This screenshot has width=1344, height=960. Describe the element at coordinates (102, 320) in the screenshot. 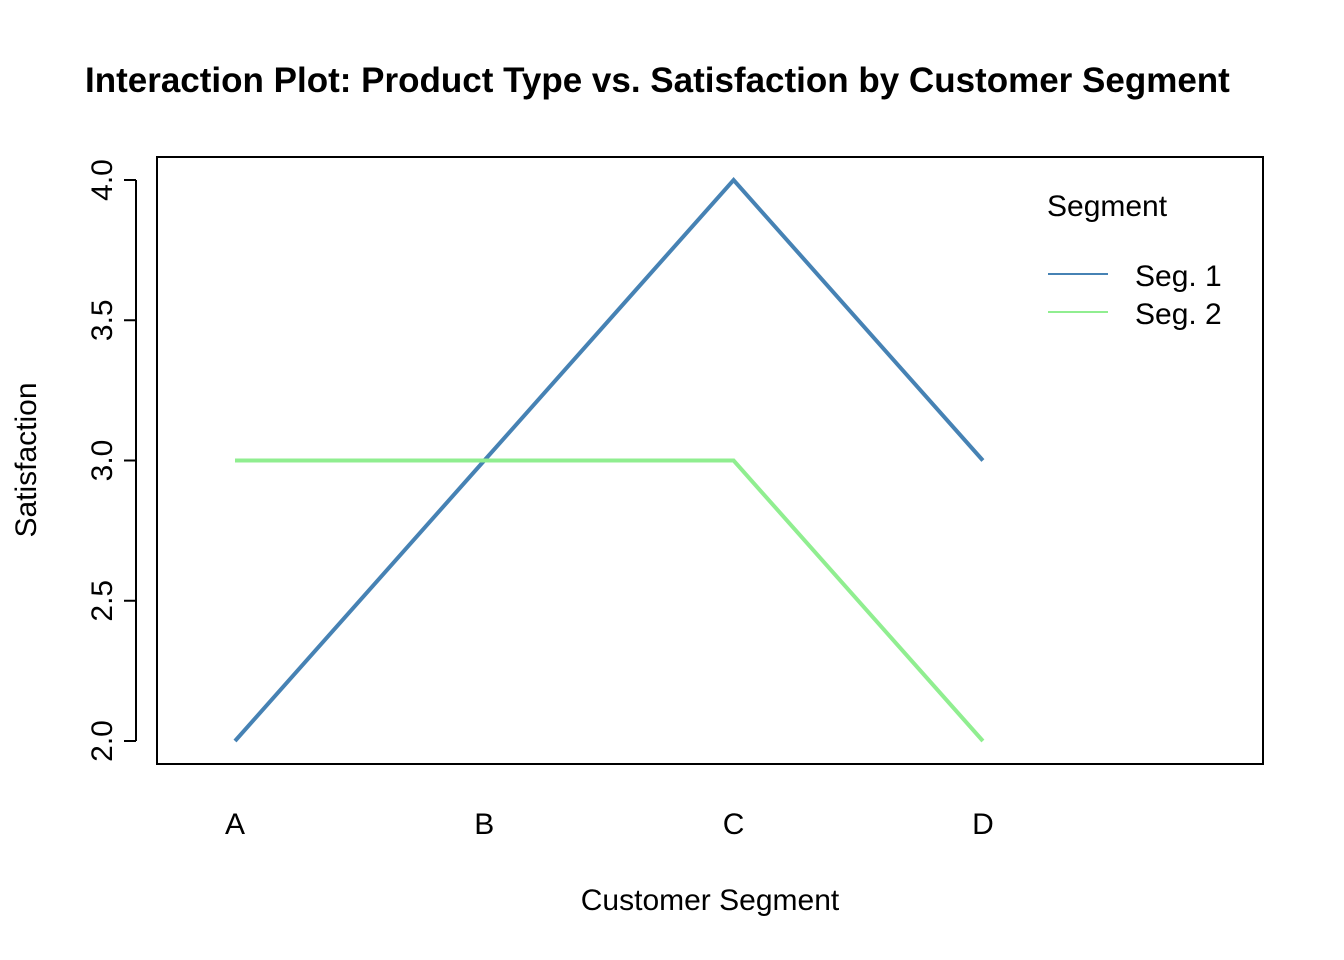

I see `y-tick-label: 3.5` at that location.